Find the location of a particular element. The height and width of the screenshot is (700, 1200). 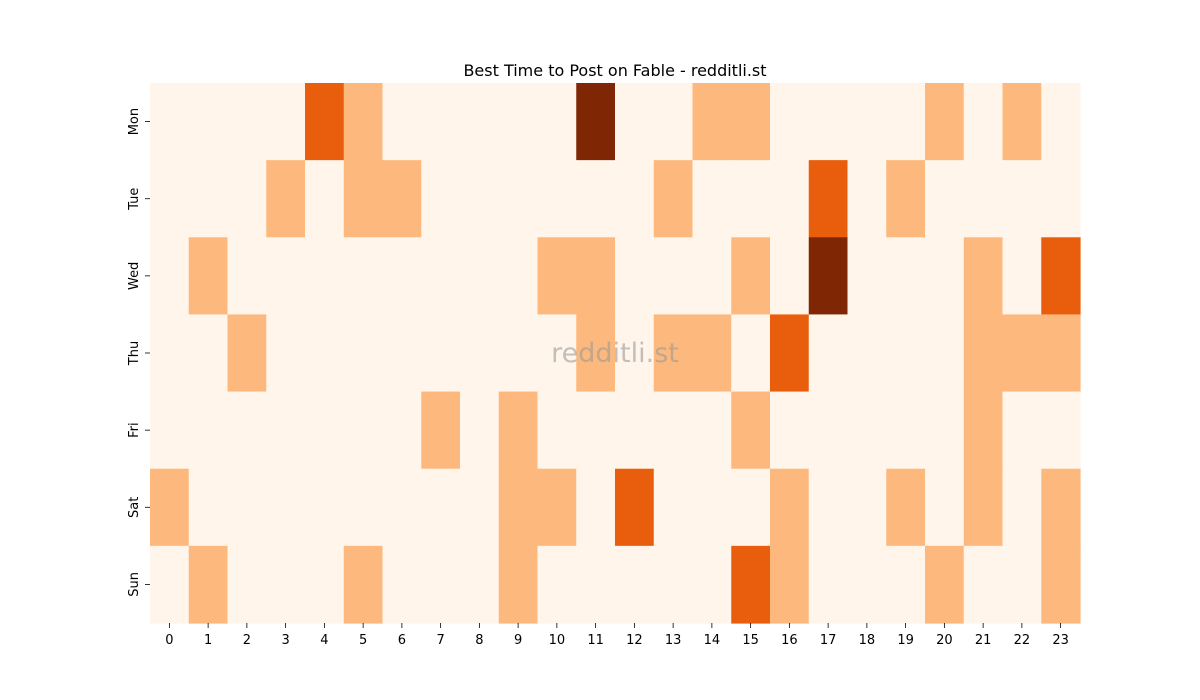

chart-title: Best Time to Post on Fable - redditli.st is located at coordinates (614, 70).